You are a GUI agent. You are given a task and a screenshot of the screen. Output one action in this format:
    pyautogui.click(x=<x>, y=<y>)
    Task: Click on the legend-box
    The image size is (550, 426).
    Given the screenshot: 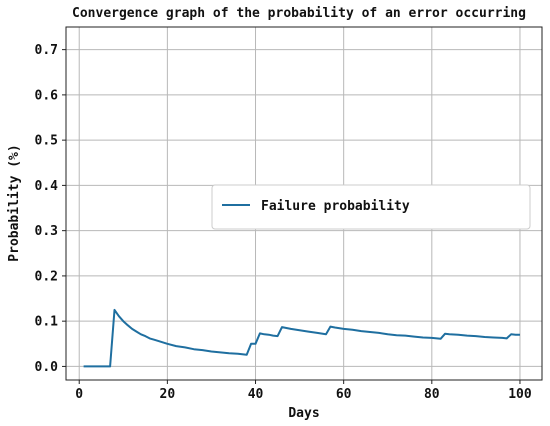 What is the action you would take?
    pyautogui.click(x=371, y=207)
    